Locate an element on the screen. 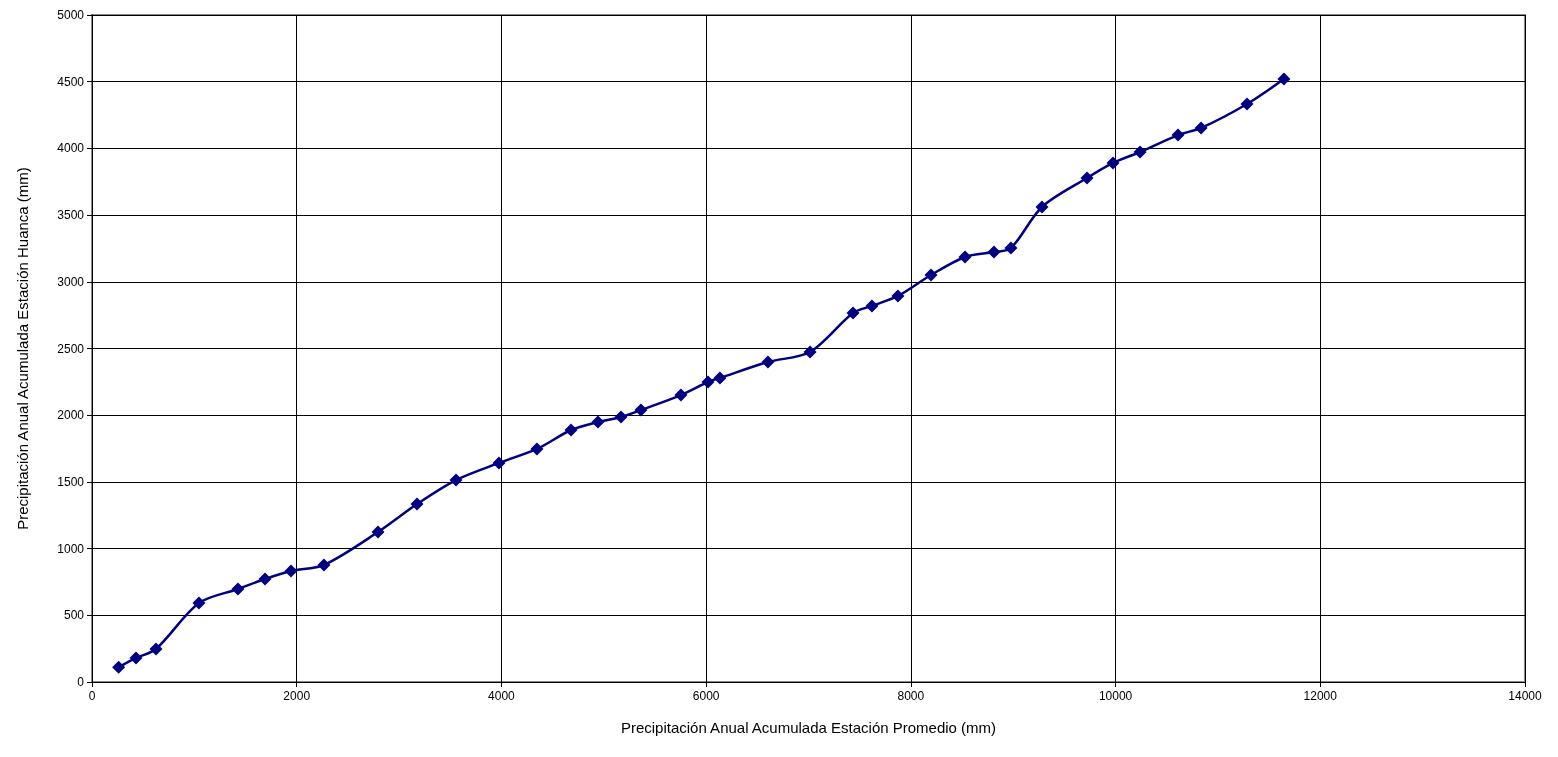 This screenshot has height=757, width=1558. y-tick-label: 1500 is located at coordinates (71, 481).